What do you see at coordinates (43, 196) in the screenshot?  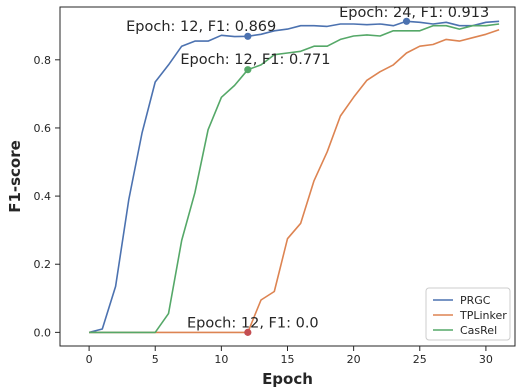 I see `y-tick-label: 0.4` at bounding box center [43, 196].